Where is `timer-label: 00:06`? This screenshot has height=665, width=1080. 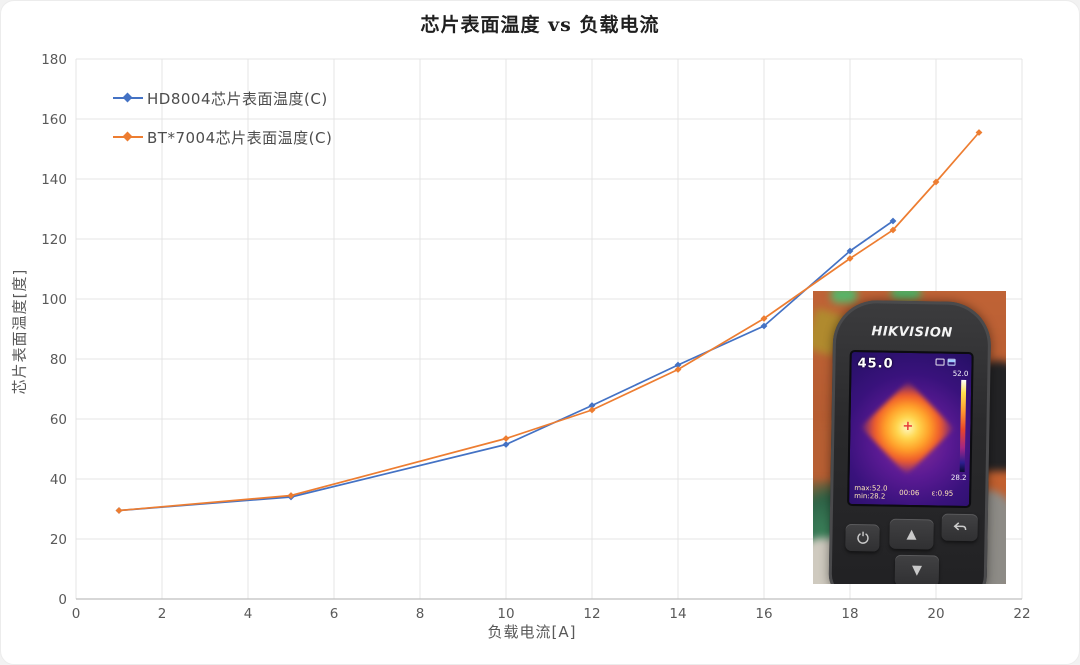 timer-label: 00:06 is located at coordinates (909, 493).